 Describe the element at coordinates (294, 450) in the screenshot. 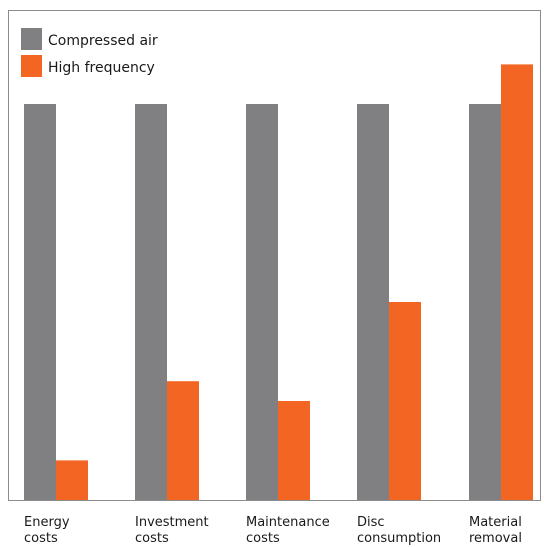

I see `bar-high-frequency-maintenance-costs` at that location.